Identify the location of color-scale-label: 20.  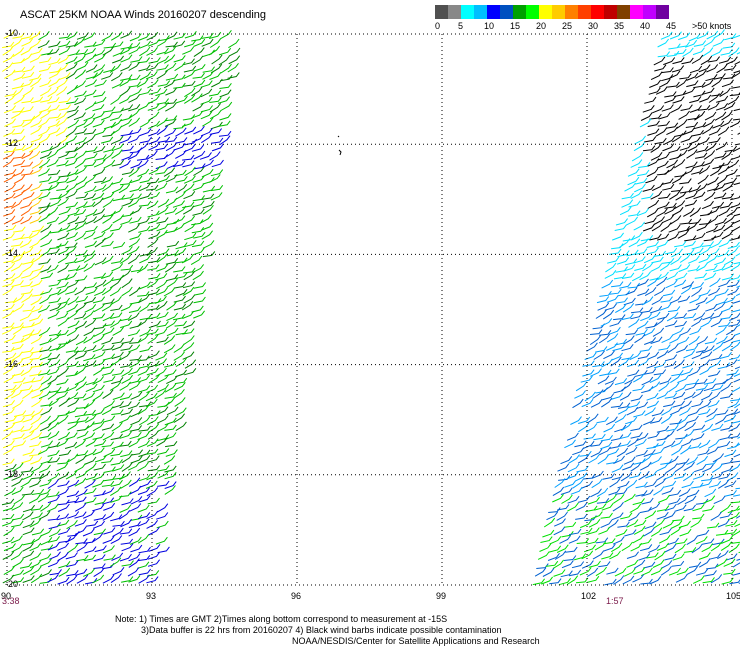
(541, 26).